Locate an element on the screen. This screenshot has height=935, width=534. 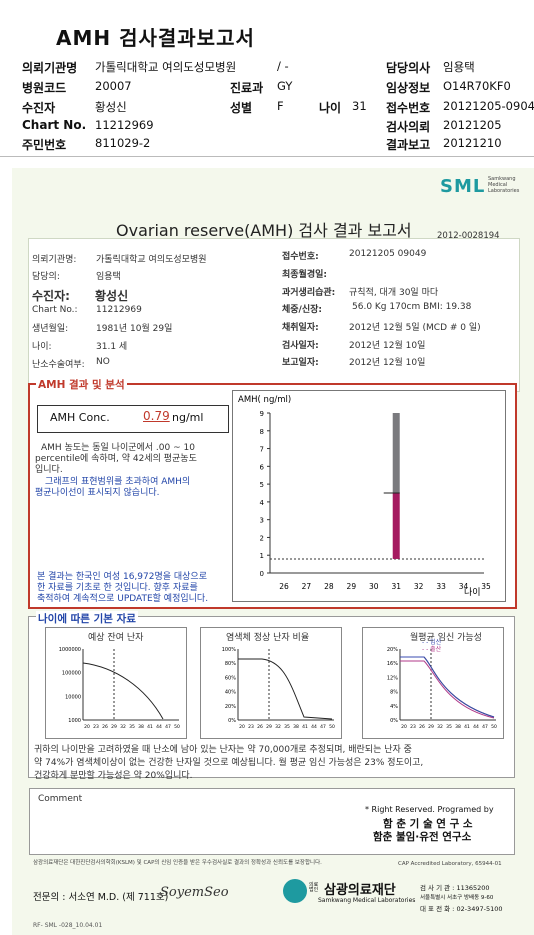
summary-line-3: 건강하게 분만할 가능성은 약 20%입니다. is located at coordinates (113, 776).